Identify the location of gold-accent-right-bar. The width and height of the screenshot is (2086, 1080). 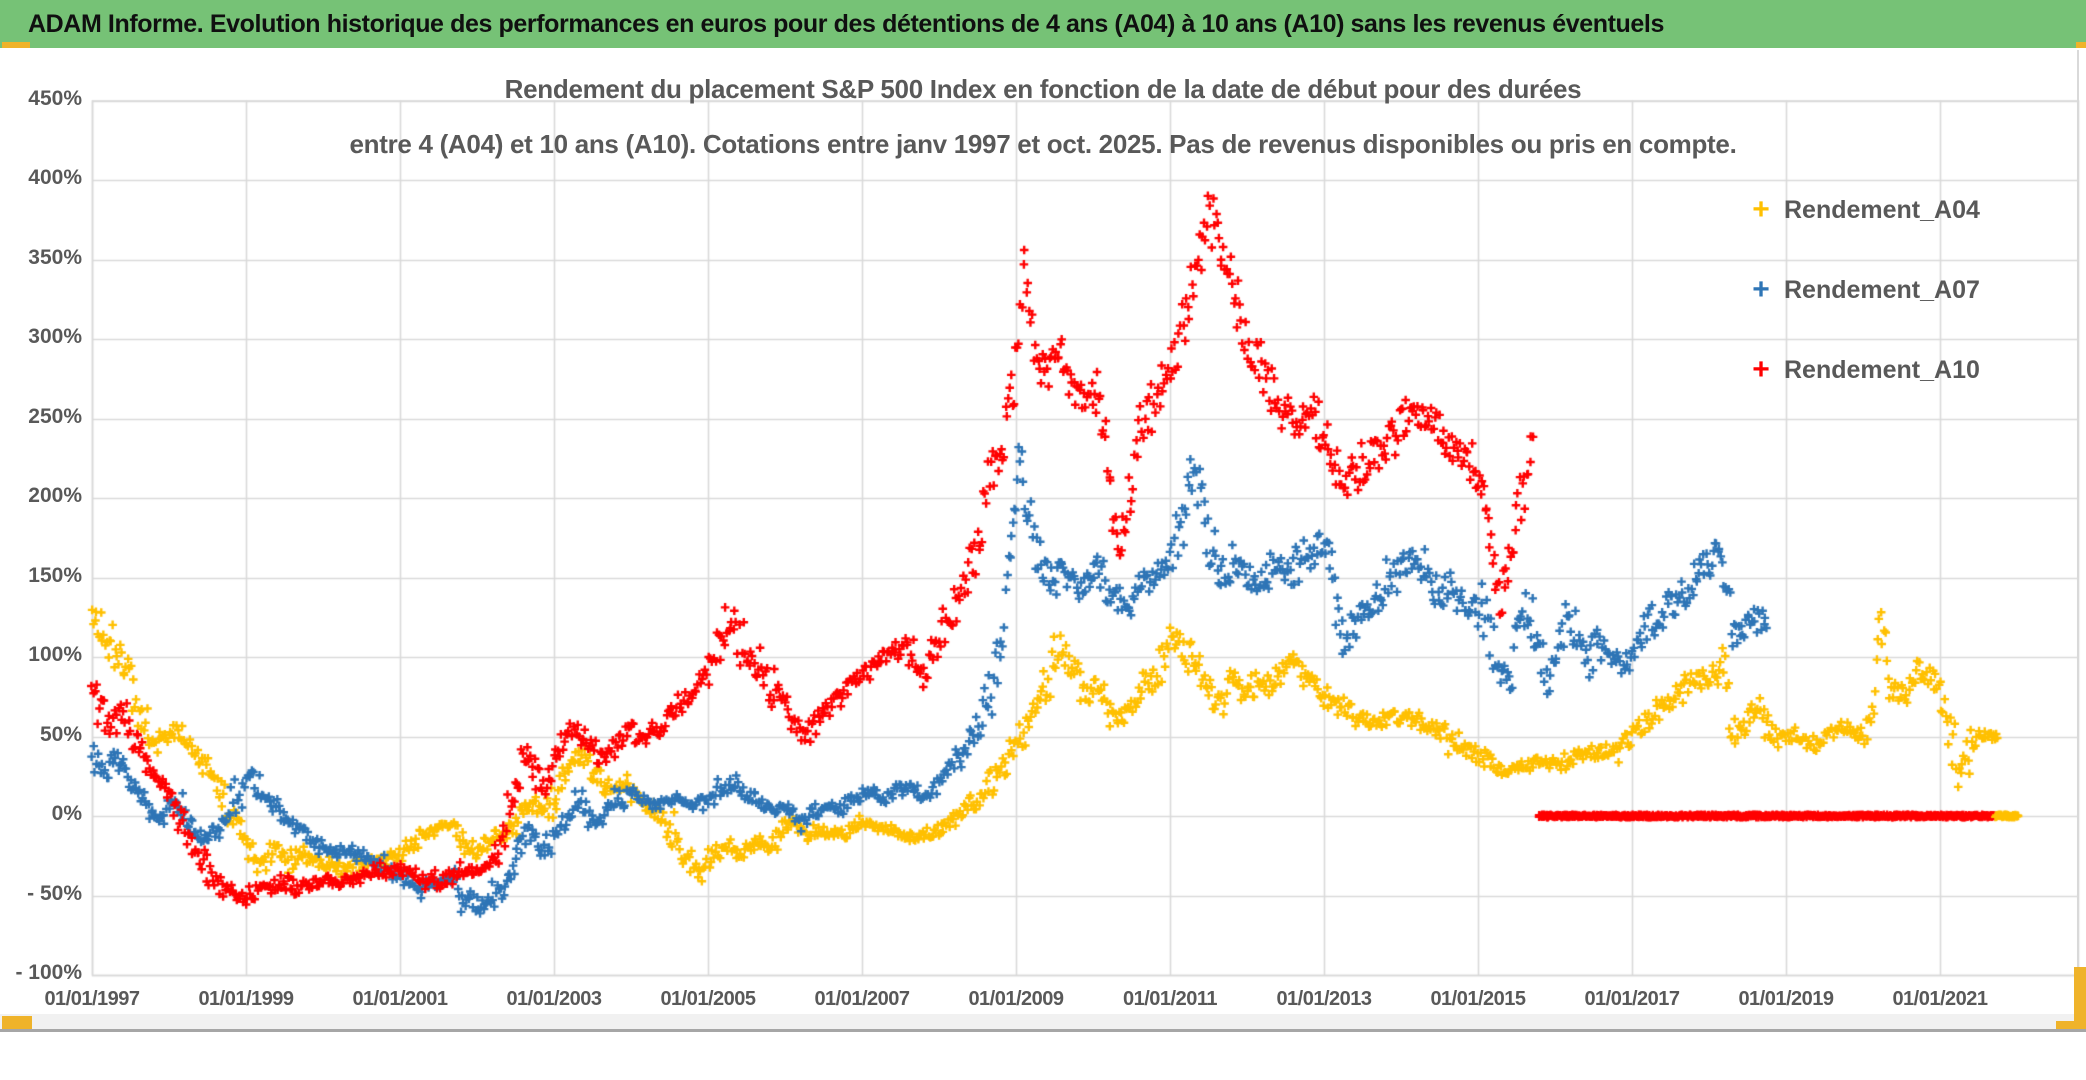
(2080, 998).